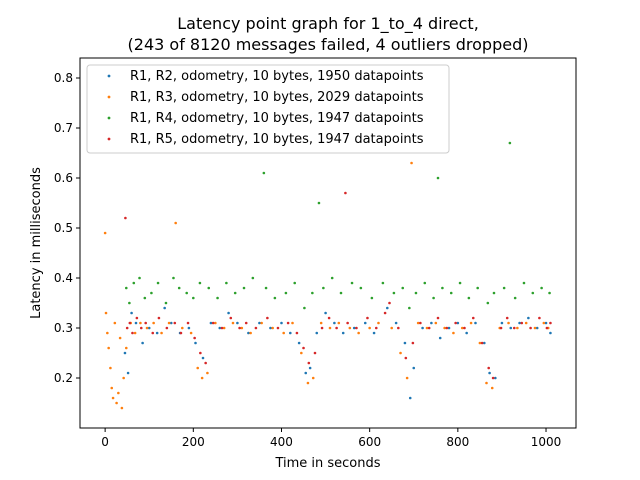 This screenshot has height=480, width=640. I want to click on legend-marker-r5, so click(109, 139).